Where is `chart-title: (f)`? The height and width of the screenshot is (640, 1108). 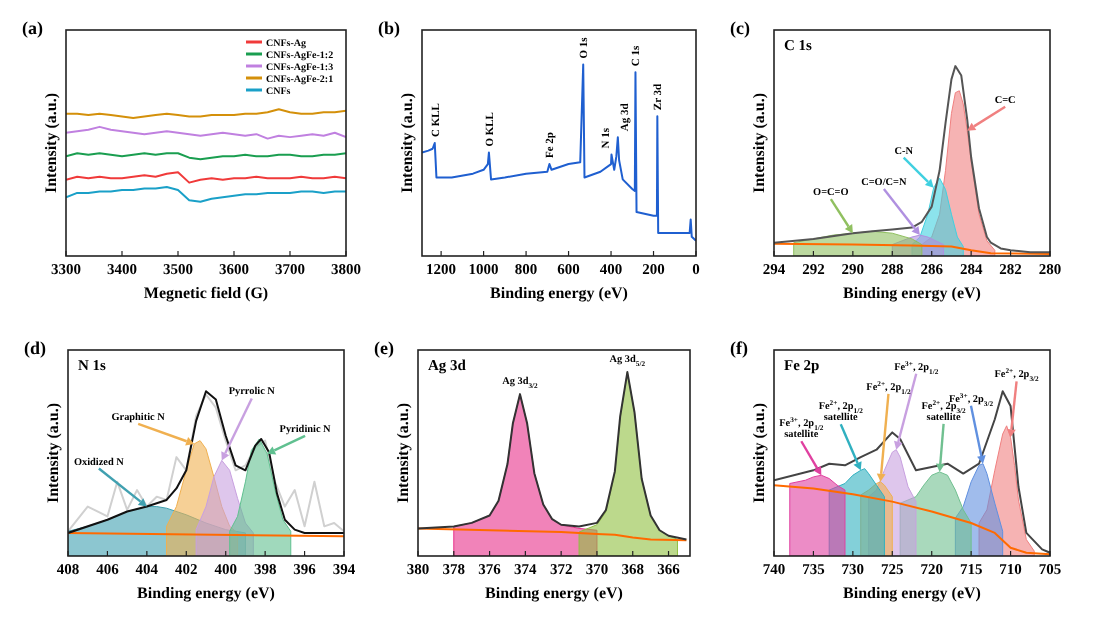 chart-title: (f) is located at coordinates (739, 348).